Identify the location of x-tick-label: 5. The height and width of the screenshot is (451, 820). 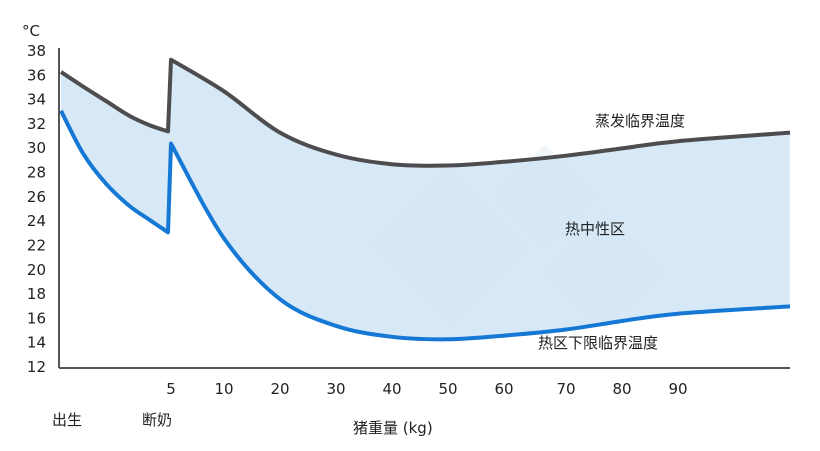
(171, 389).